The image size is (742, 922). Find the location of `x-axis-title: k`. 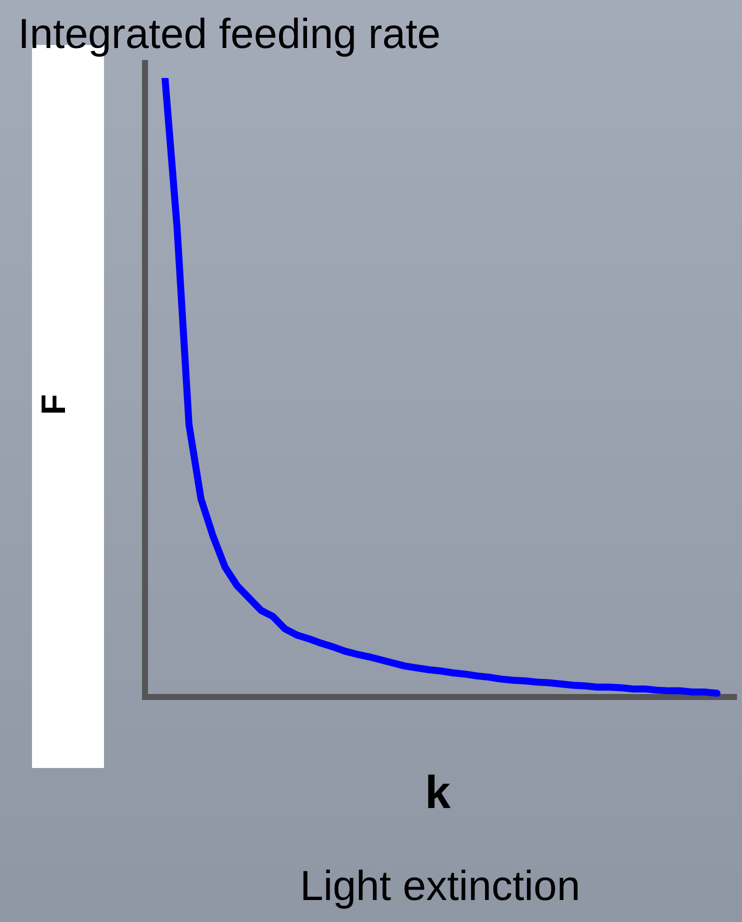

x-axis-title: k is located at coordinates (438, 792).